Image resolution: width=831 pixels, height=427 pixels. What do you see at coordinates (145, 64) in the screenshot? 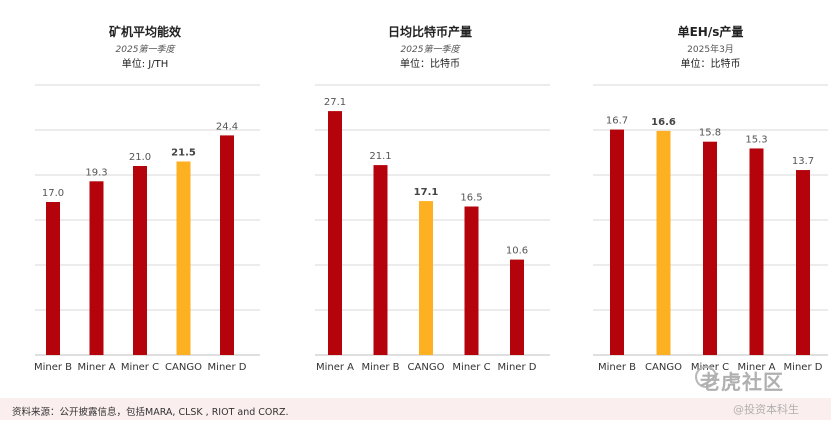
I see `chart-unit: 单位: J/TH` at bounding box center [145, 64].